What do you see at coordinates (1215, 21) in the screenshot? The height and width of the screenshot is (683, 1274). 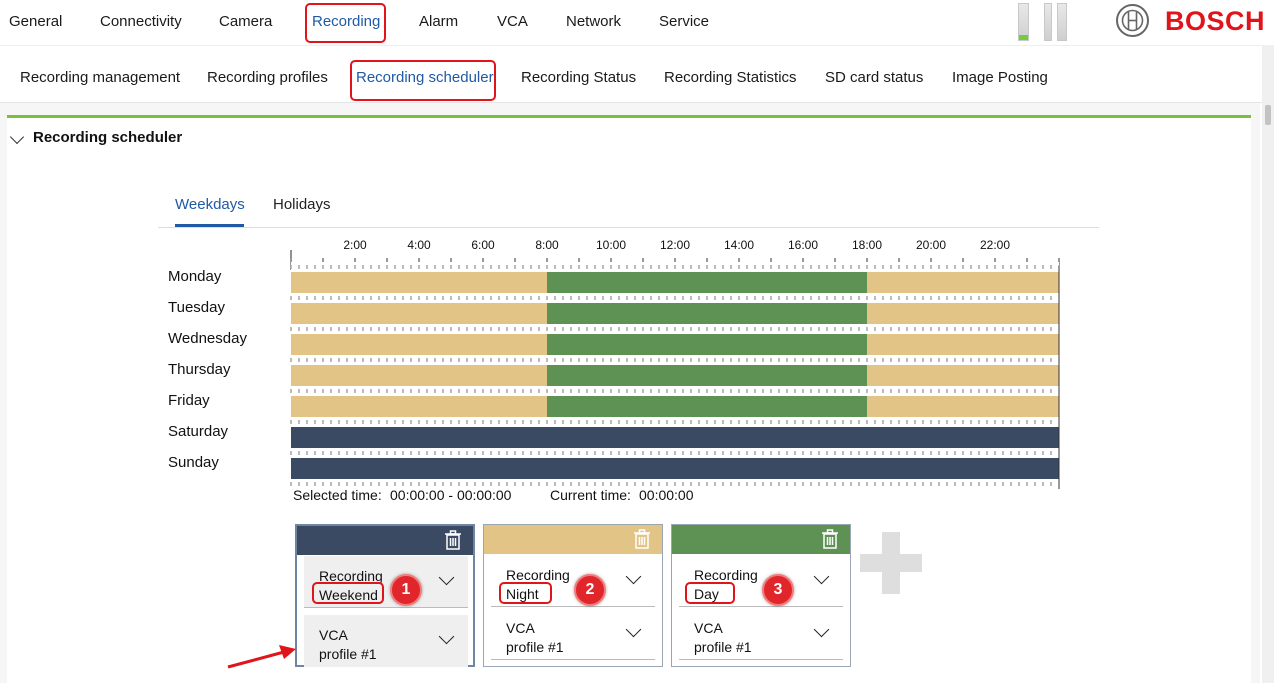 I see `brand-logo: BOSCH` at bounding box center [1215, 21].